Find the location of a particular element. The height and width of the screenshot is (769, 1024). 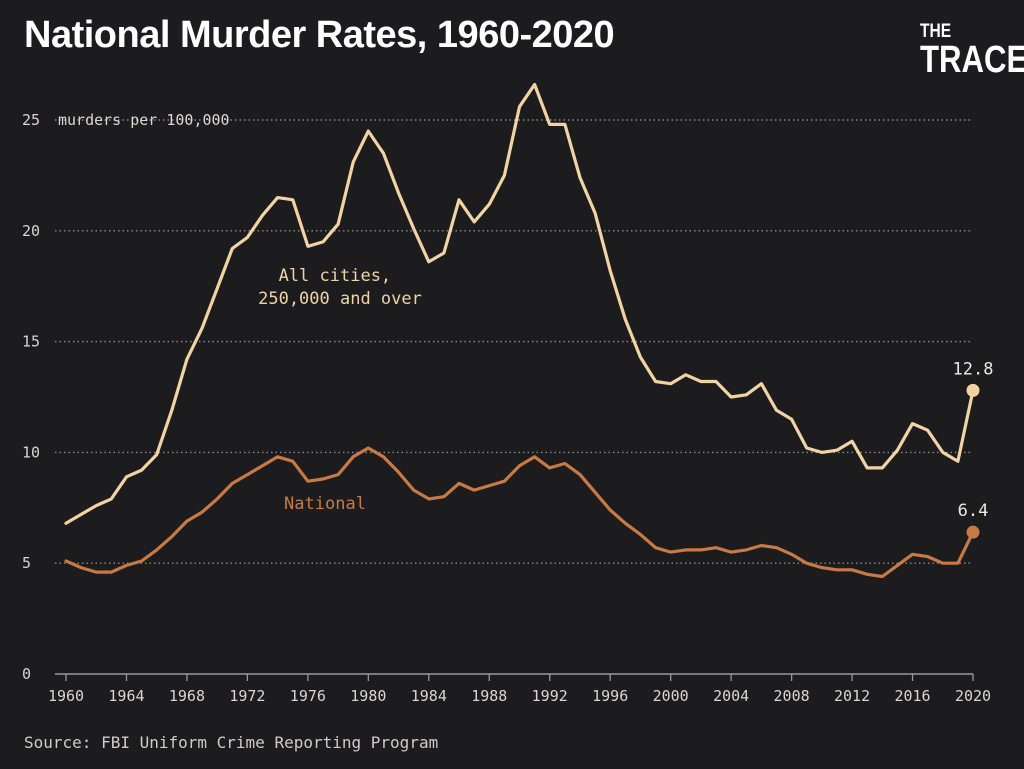

y-tick-label-10: 10 is located at coordinates (31, 452).